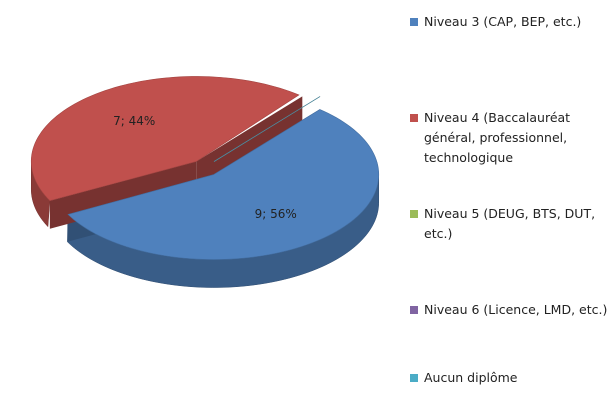 This screenshot has height=414, width=614. What do you see at coordinates (249, 143) in the screenshot?
I see `slice-cut` at bounding box center [249, 143].